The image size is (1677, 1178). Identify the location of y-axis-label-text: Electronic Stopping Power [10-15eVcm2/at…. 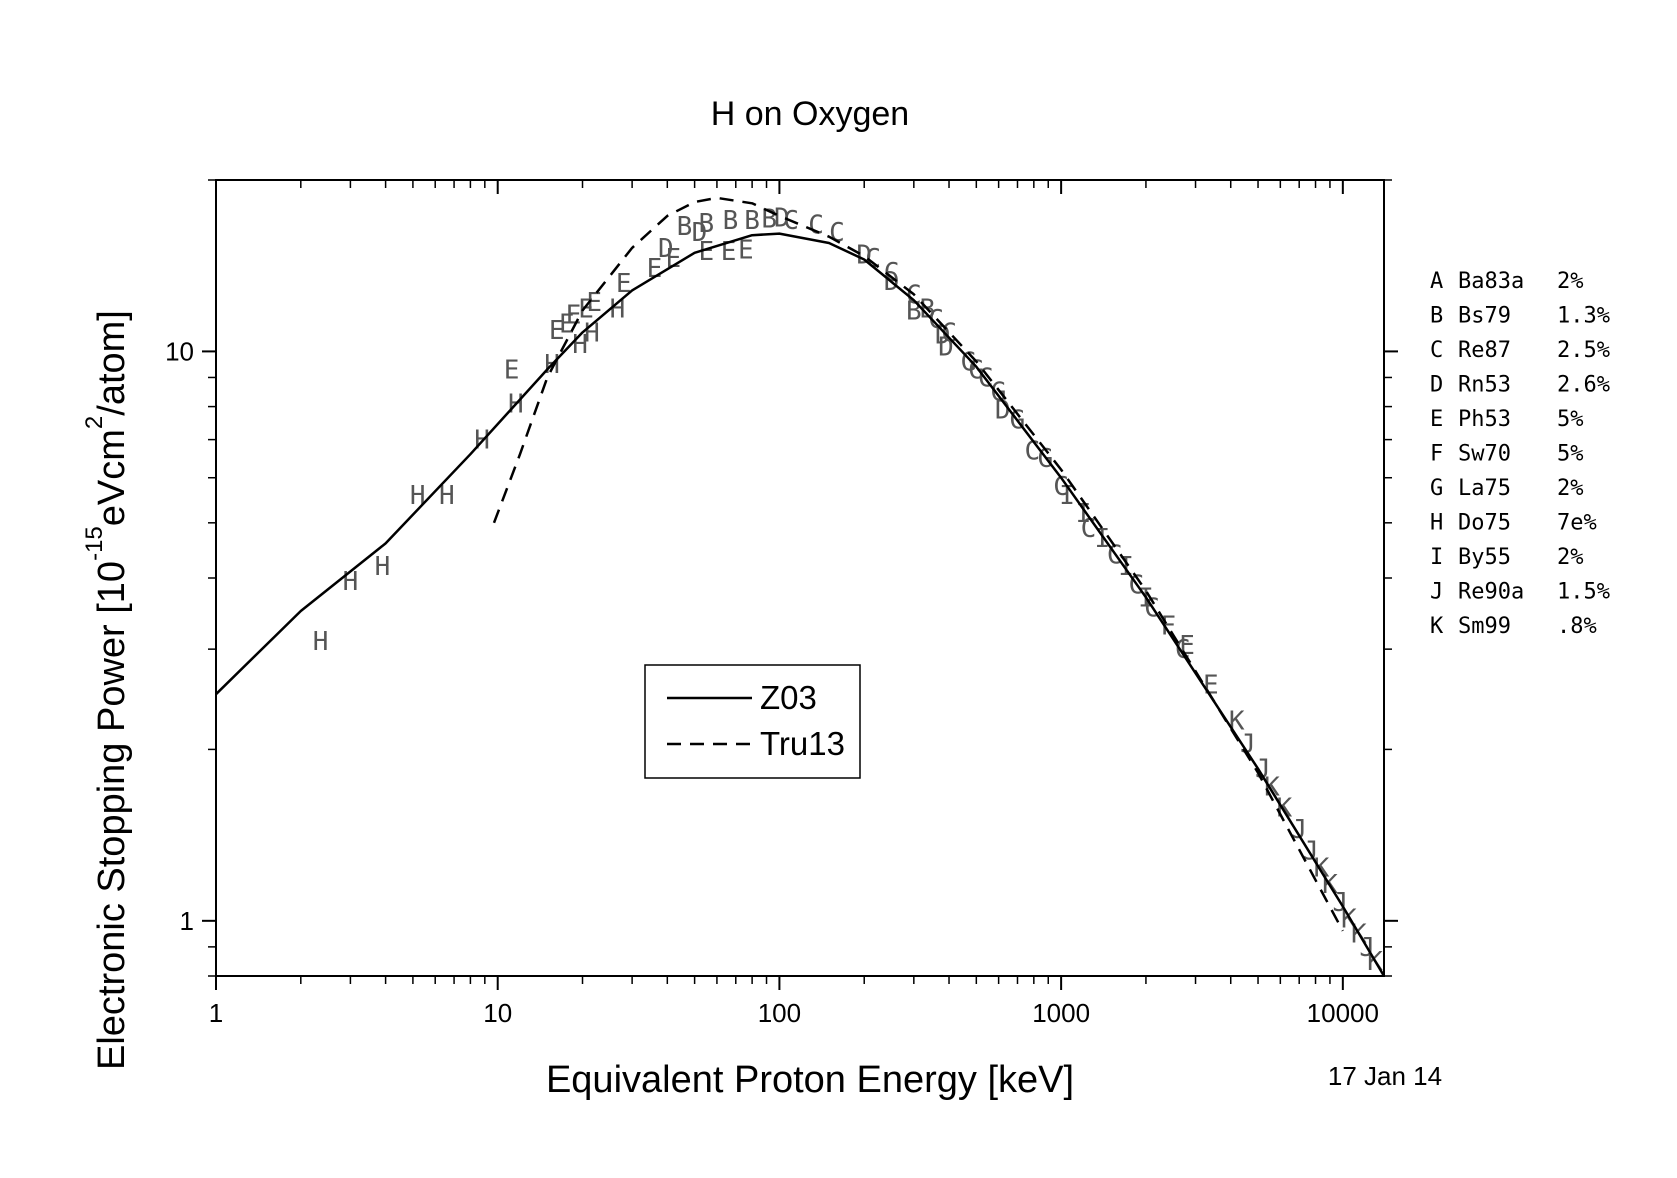
(107, 690).